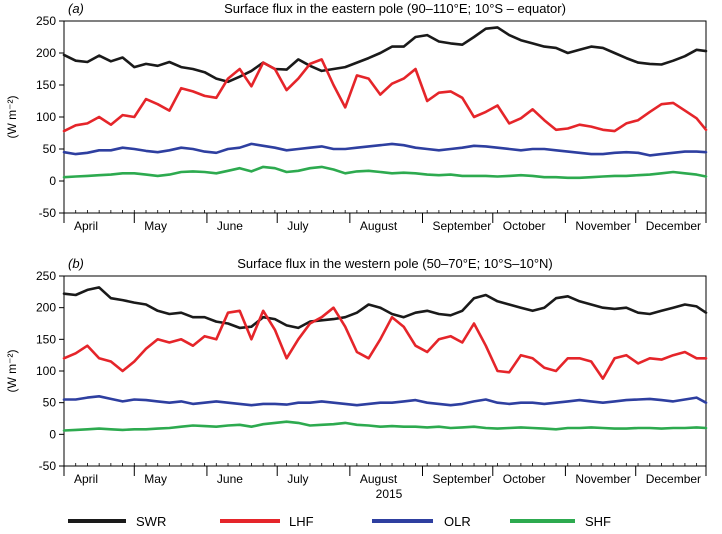 This screenshot has width=722, height=534. I want to click on x-axis-year-label: 2015, so click(389, 494).